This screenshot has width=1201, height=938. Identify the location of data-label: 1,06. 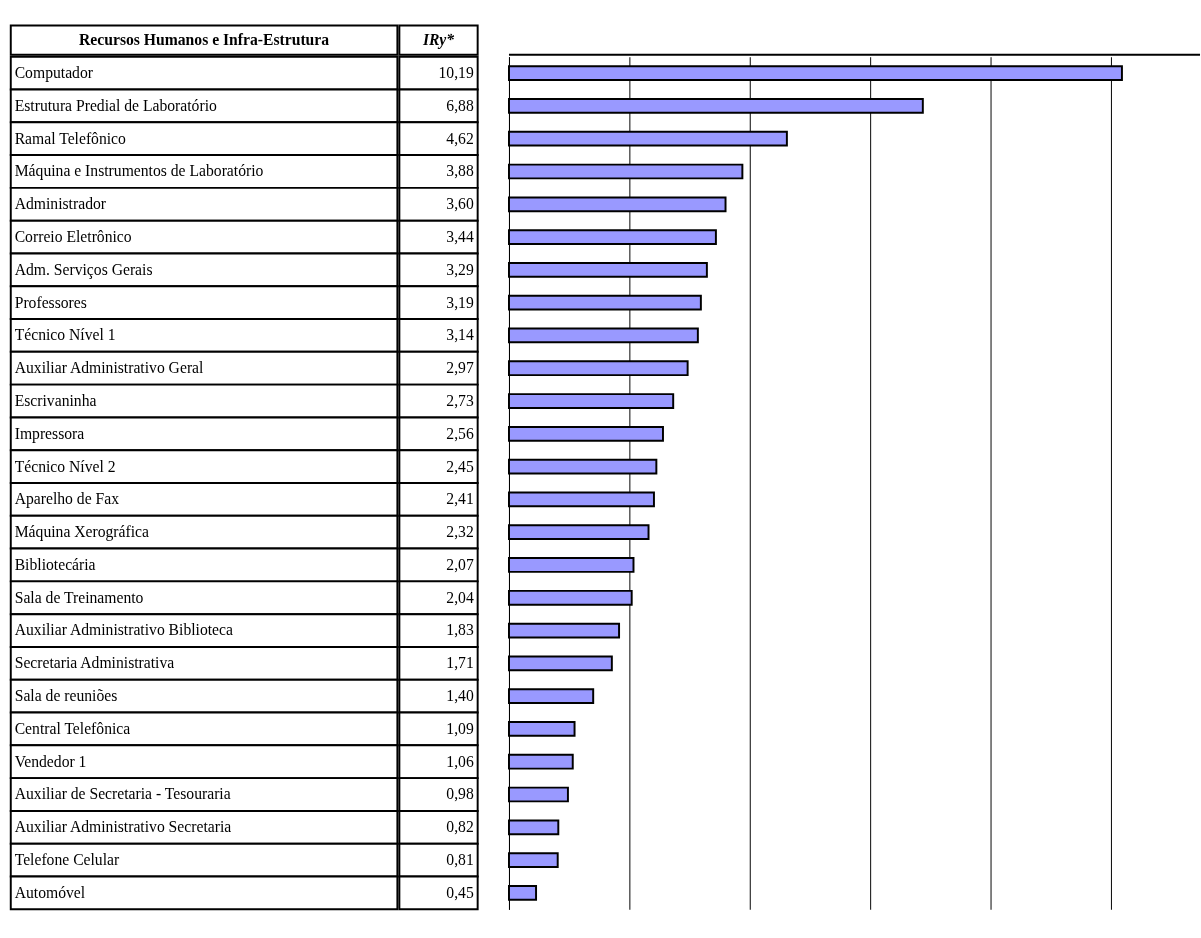
(460, 761).